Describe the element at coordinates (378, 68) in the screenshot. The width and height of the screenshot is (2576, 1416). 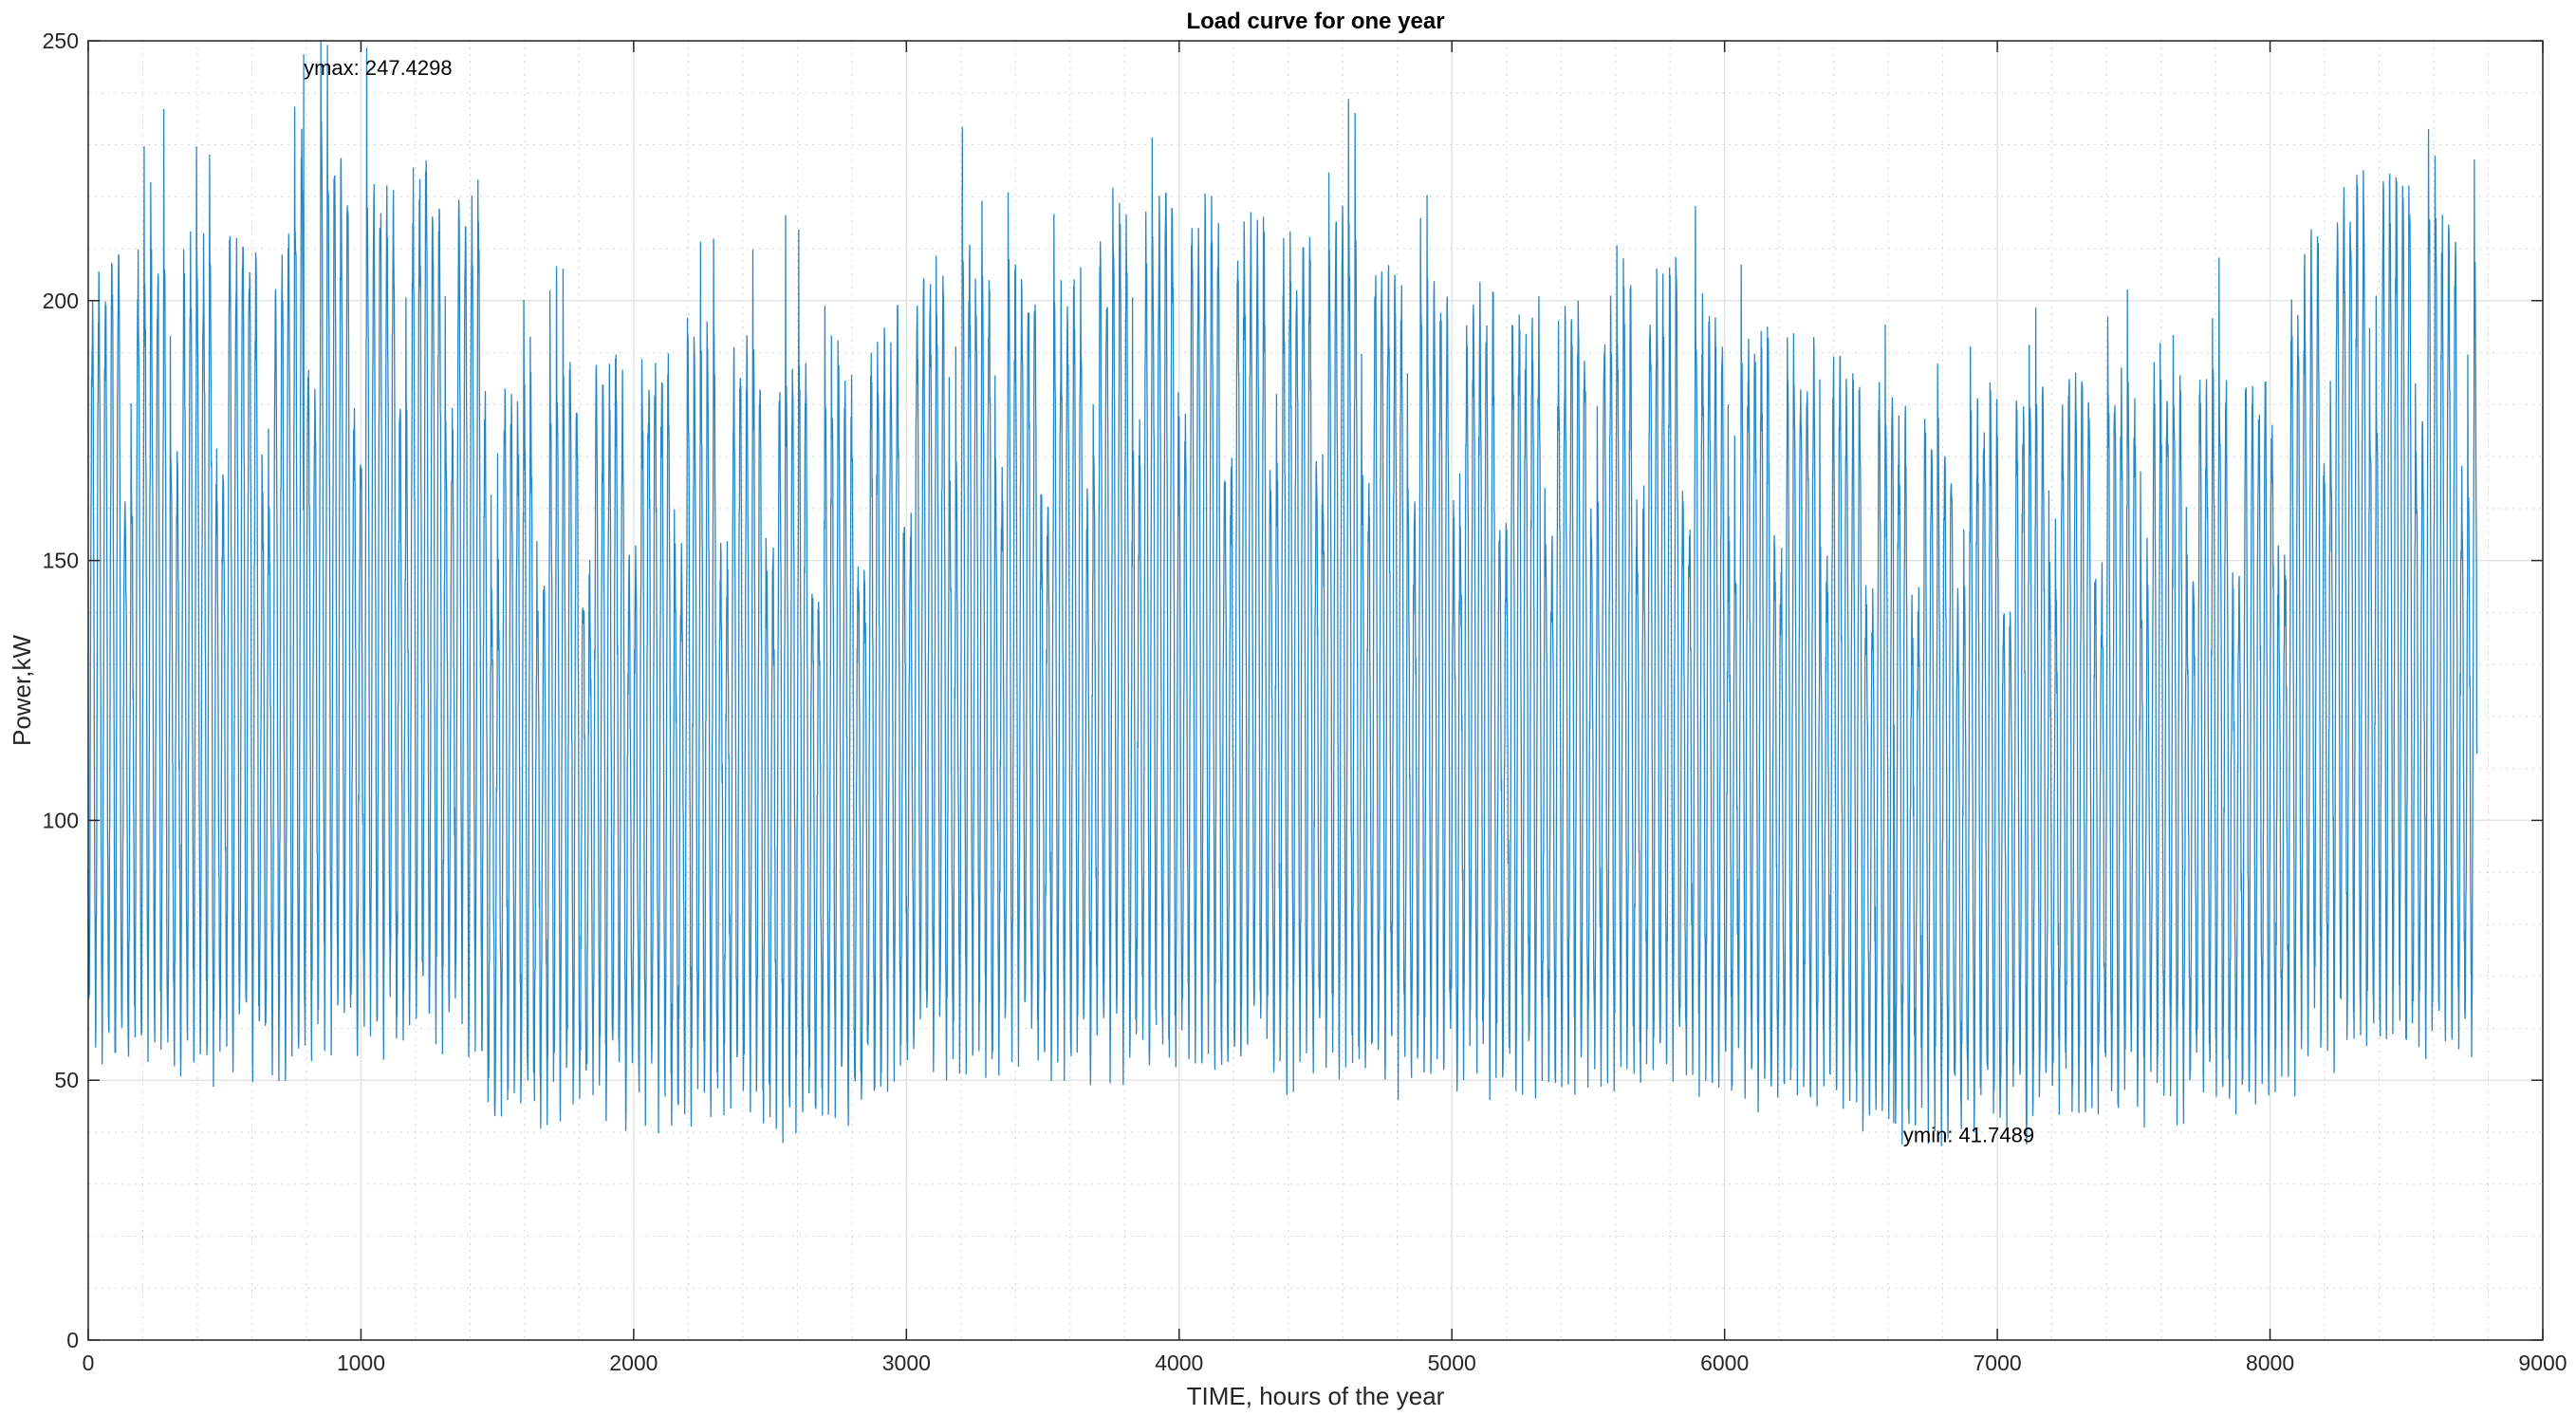
I see `ymax-annotation: ymax: 247.4298` at that location.